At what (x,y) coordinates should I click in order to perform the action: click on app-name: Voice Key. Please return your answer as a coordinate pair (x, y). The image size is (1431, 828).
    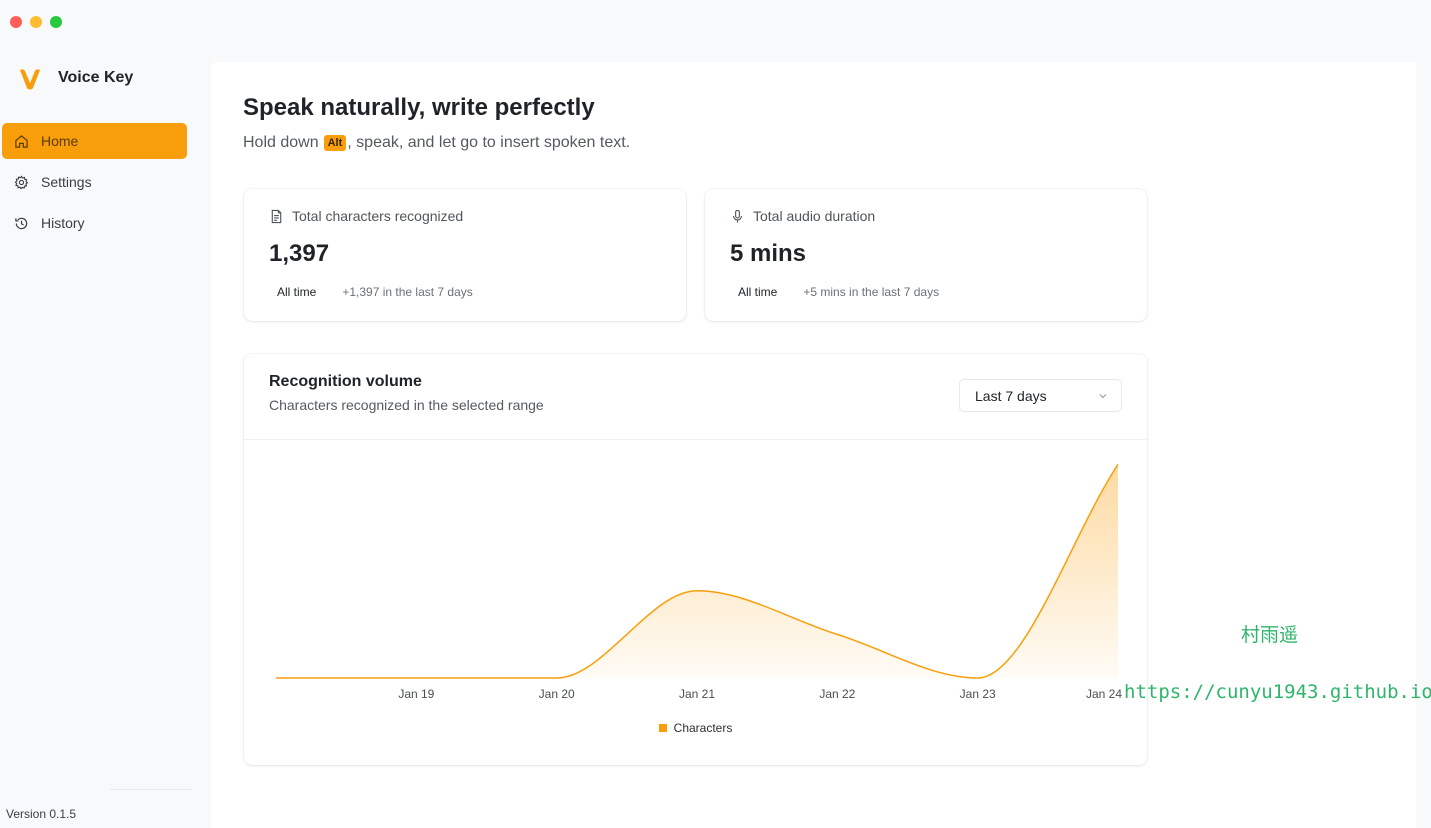
    Looking at the image, I should click on (96, 77).